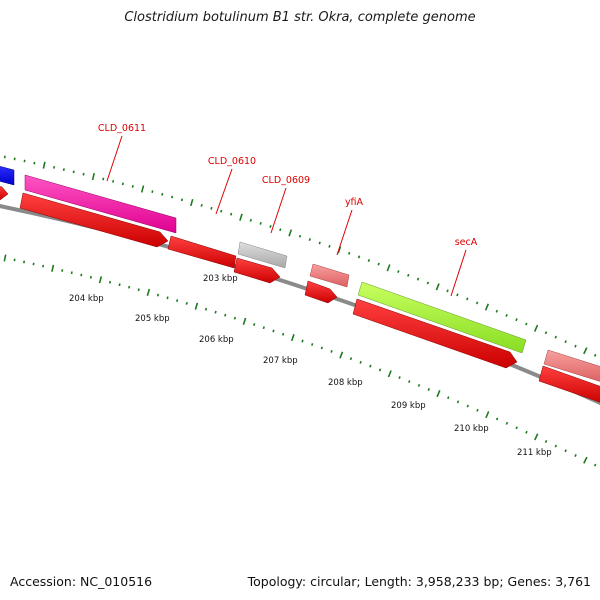  Describe the element at coordinates (280, 361) in the screenshot. I see `scale-label-207: 207 kbp` at that location.